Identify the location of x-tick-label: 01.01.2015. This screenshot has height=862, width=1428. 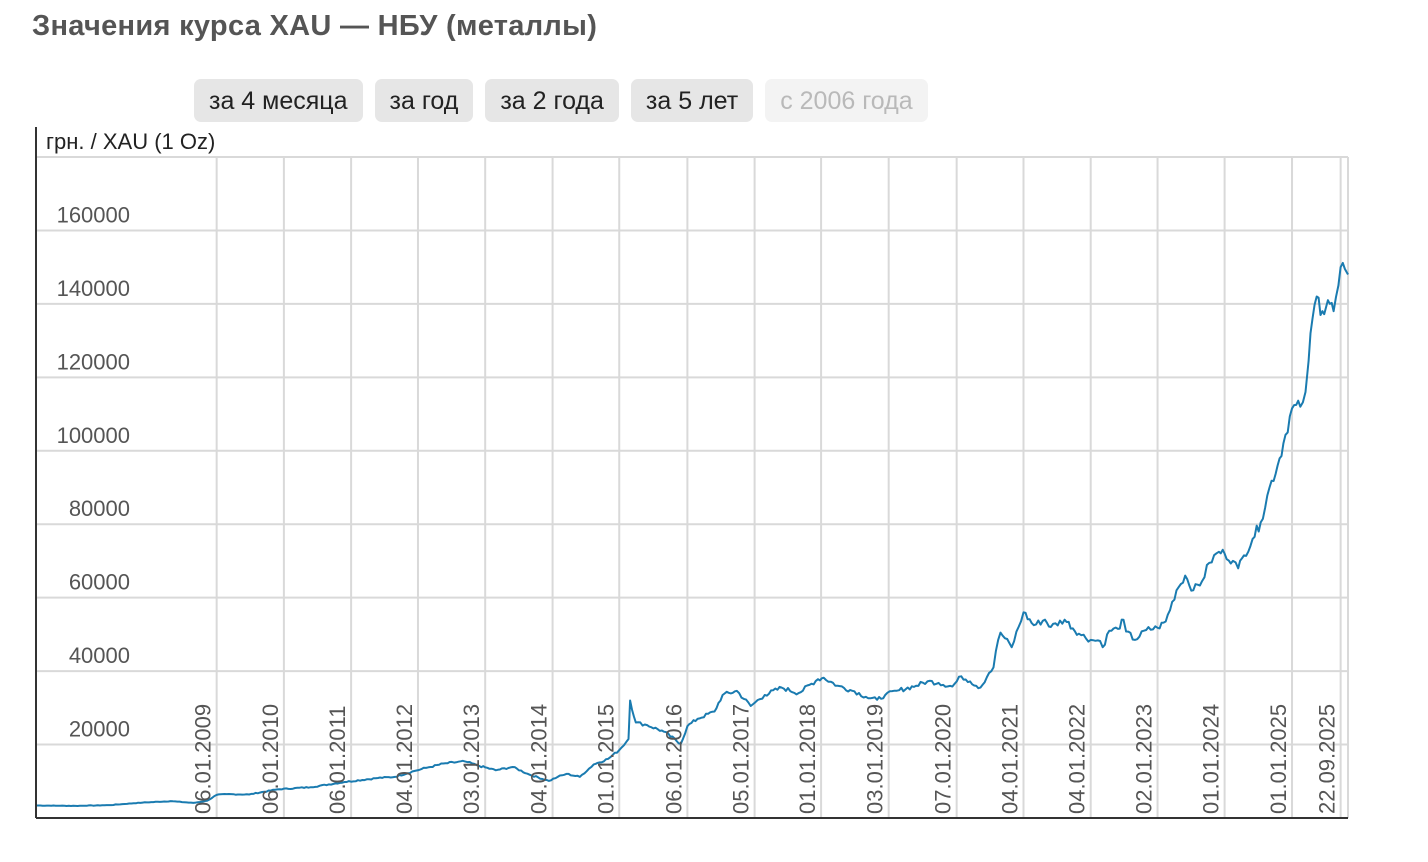
(605, 759).